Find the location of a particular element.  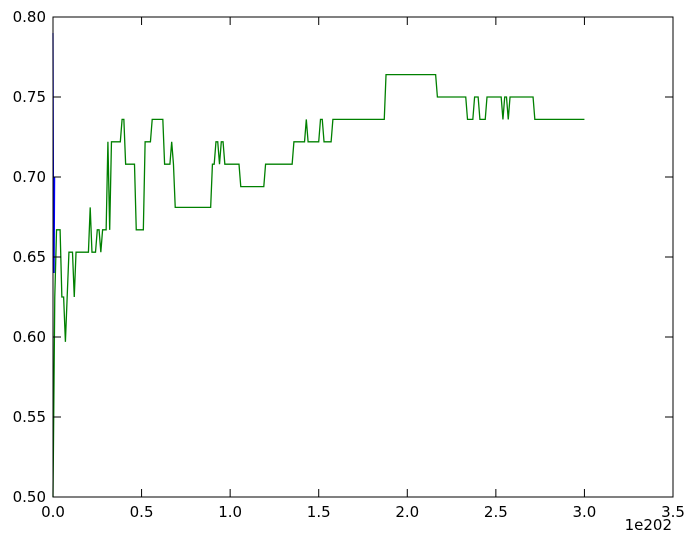

y-tick-label: 0.60 is located at coordinates (29, 337).